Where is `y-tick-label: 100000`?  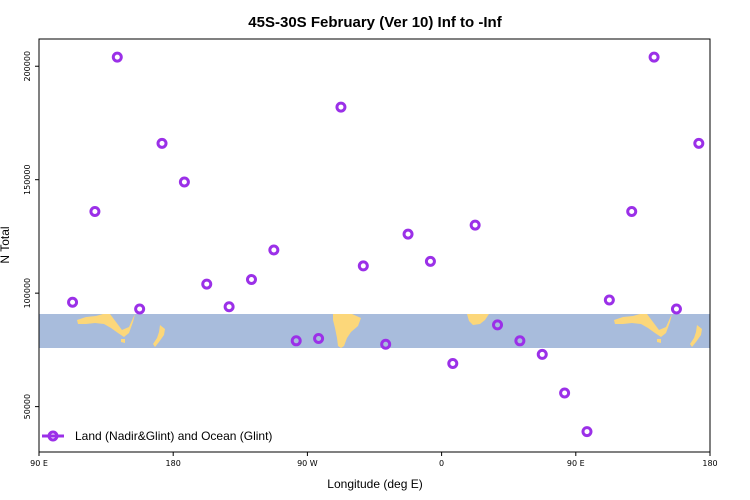 y-tick-label: 100000 is located at coordinates (27, 293).